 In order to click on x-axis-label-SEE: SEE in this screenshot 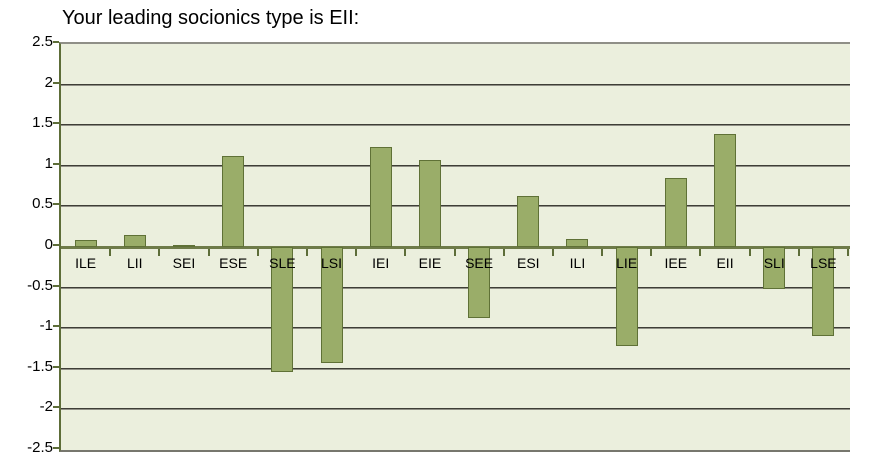, I will do `click(479, 263)`.